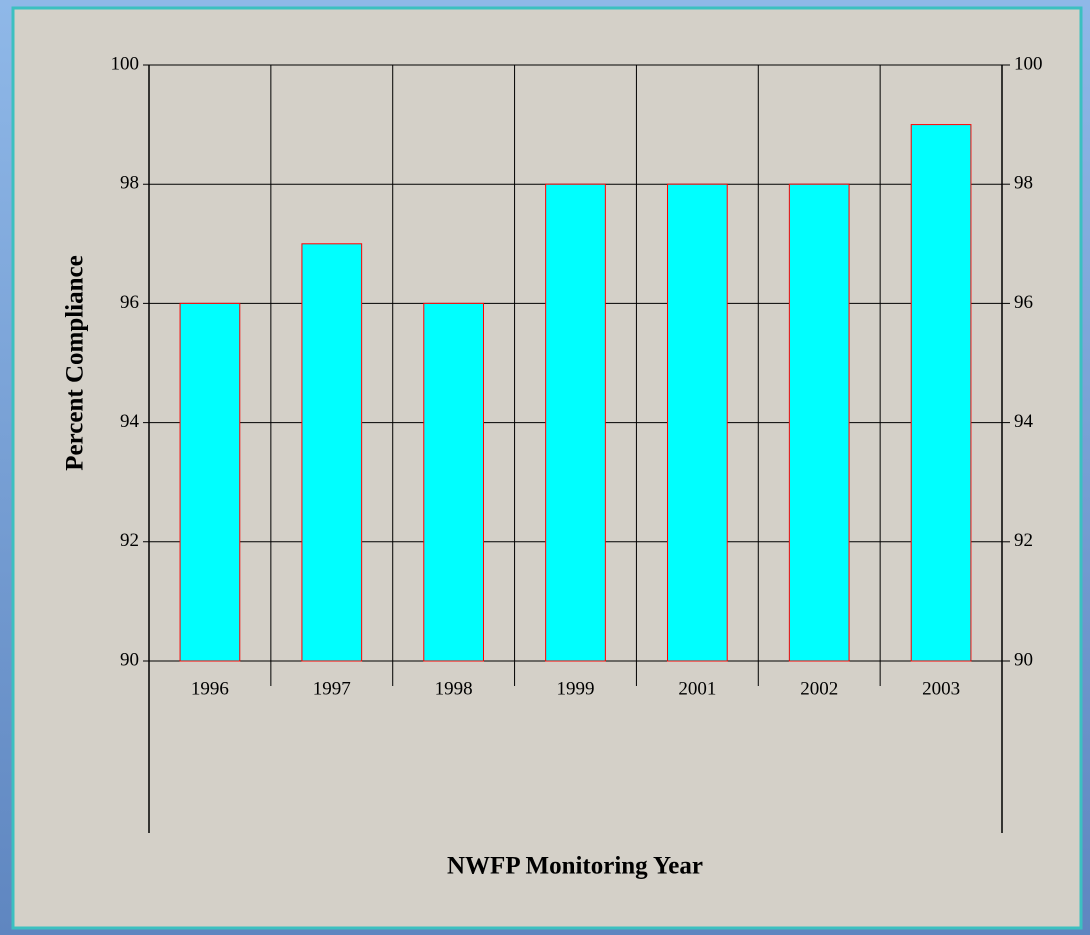 The image size is (1090, 935). I want to click on y2-tick-label: 94, so click(1024, 421).